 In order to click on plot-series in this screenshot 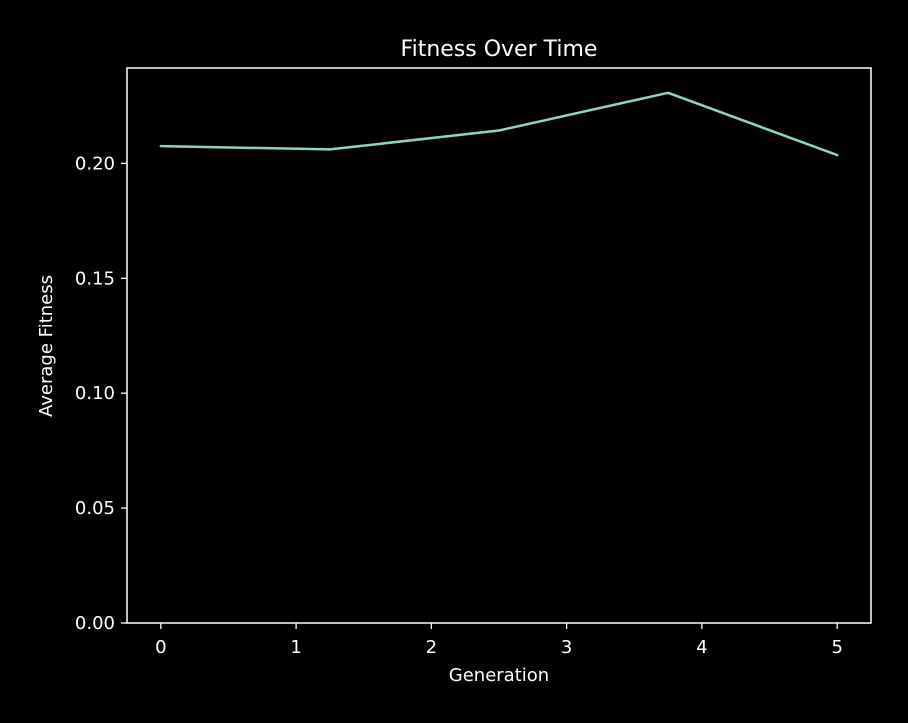, I will do `click(499, 124)`.